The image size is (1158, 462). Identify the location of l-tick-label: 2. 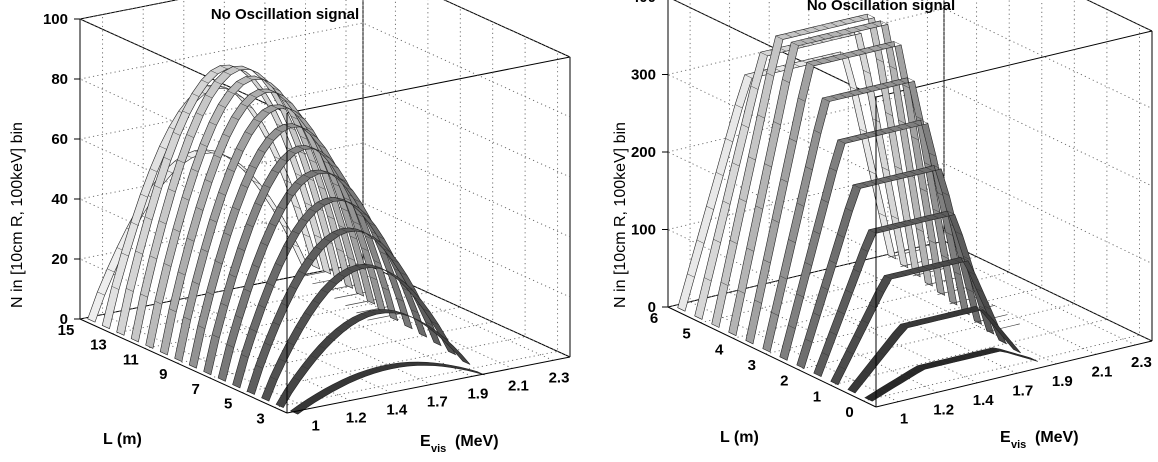
(784, 381).